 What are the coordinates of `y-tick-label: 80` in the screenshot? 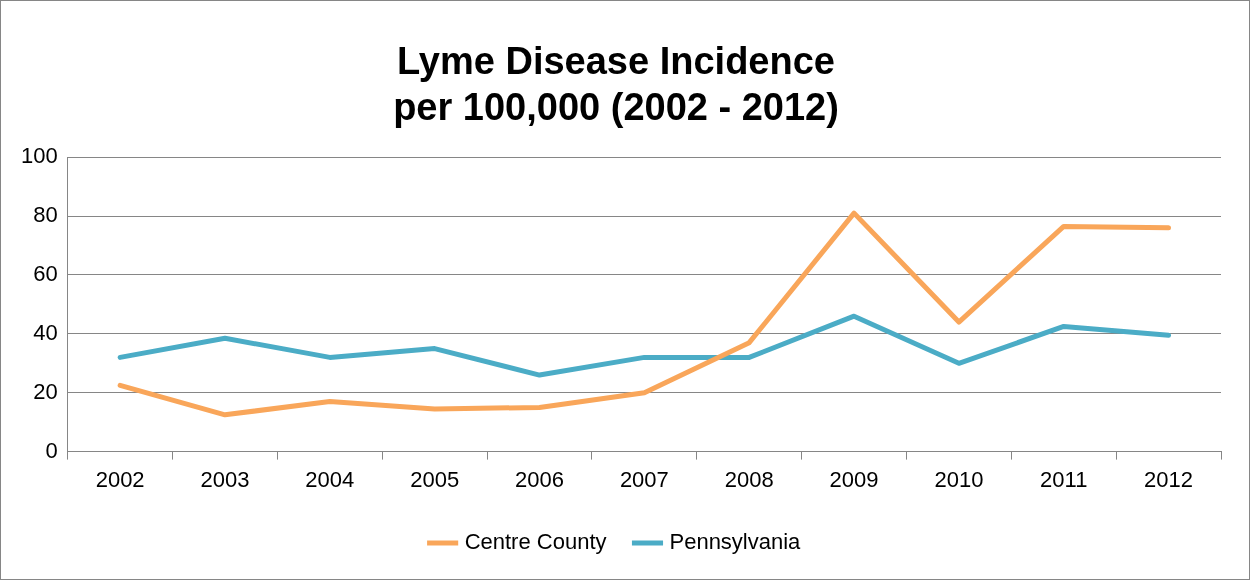 It's located at (45, 215).